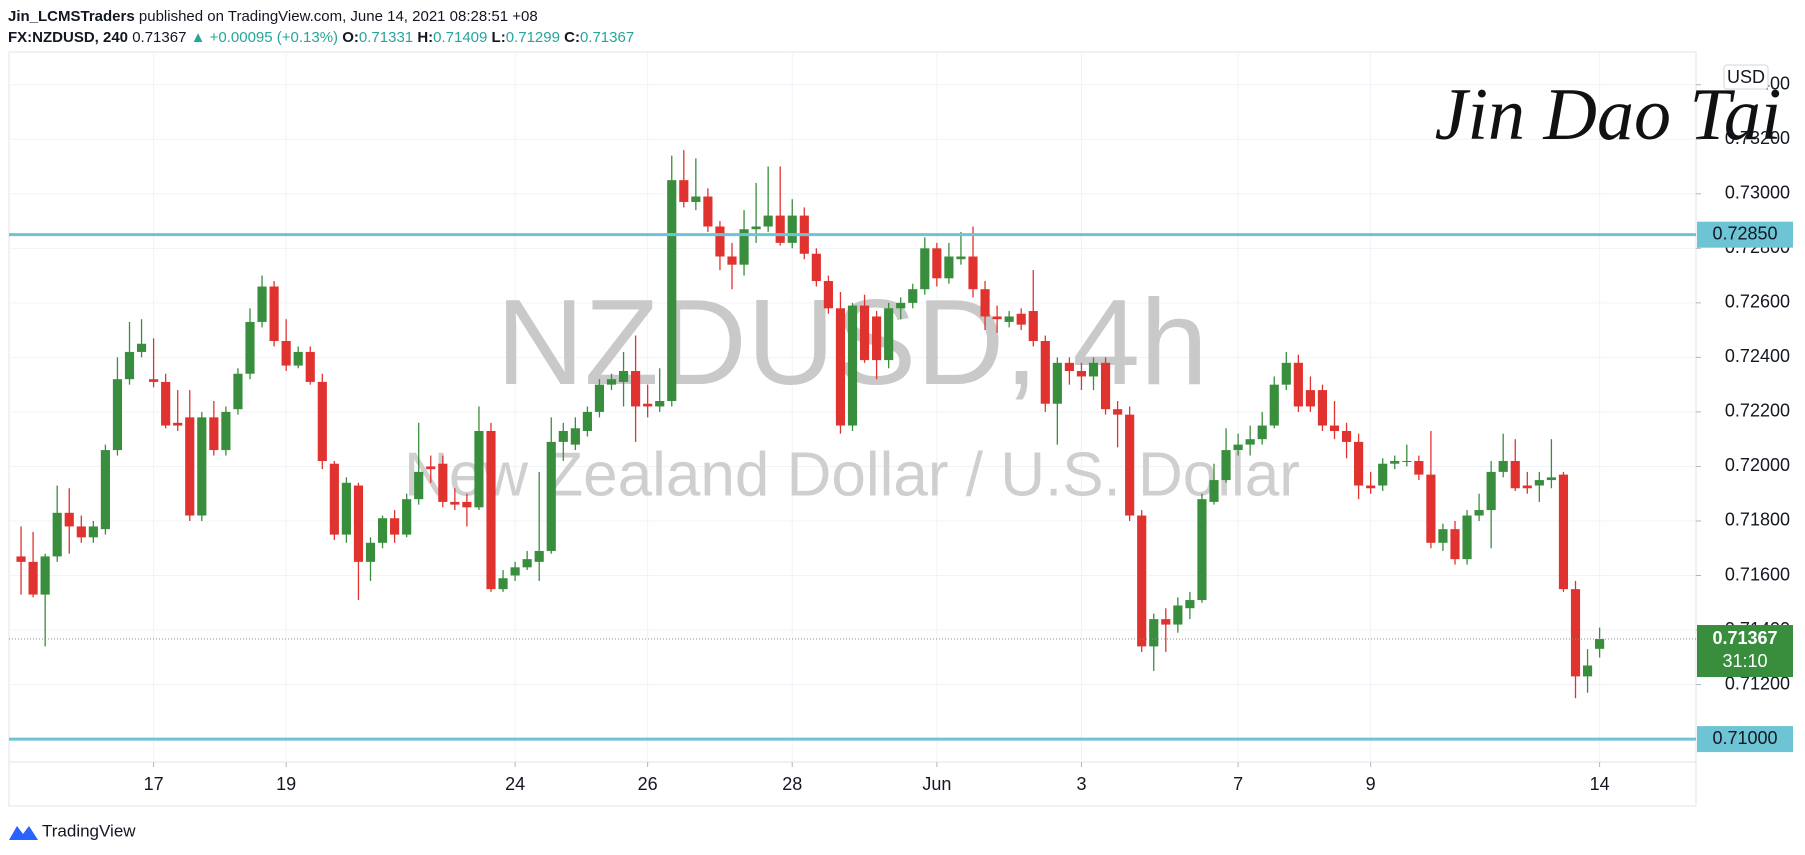 The image size is (1805, 855). What do you see at coordinates (1081, 784) in the screenshot?
I see `x-tick-label: 3` at bounding box center [1081, 784].